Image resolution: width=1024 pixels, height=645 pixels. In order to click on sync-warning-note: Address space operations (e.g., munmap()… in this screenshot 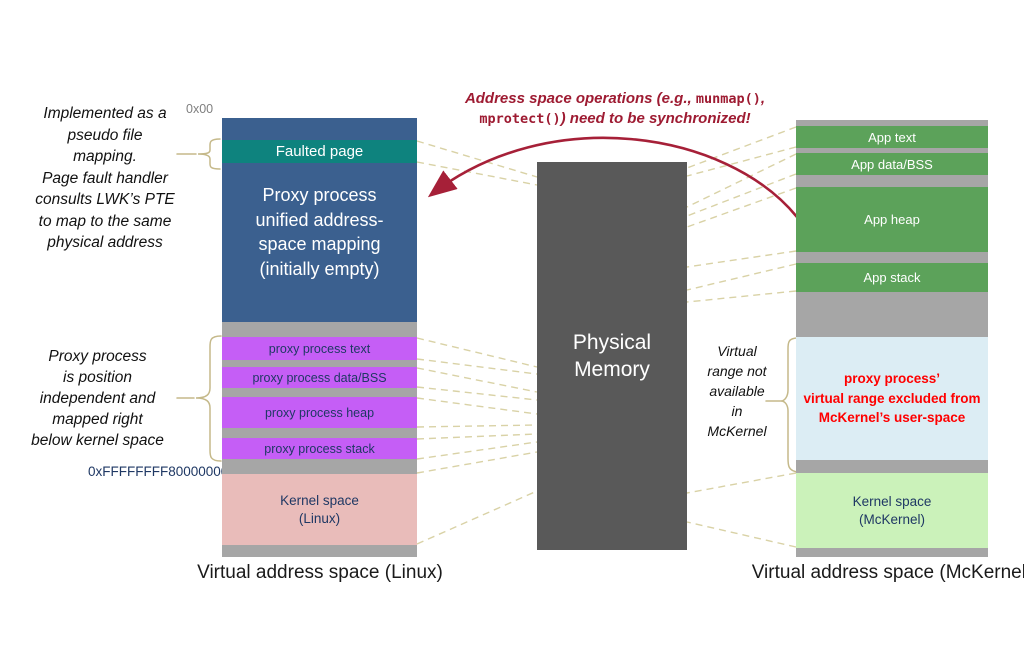, I will do `click(615, 109)`.